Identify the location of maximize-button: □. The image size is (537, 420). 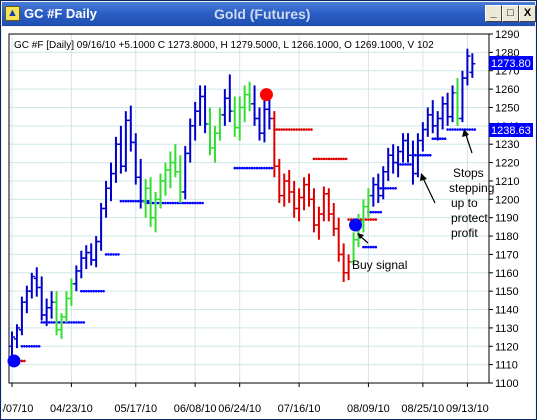
(510, 13).